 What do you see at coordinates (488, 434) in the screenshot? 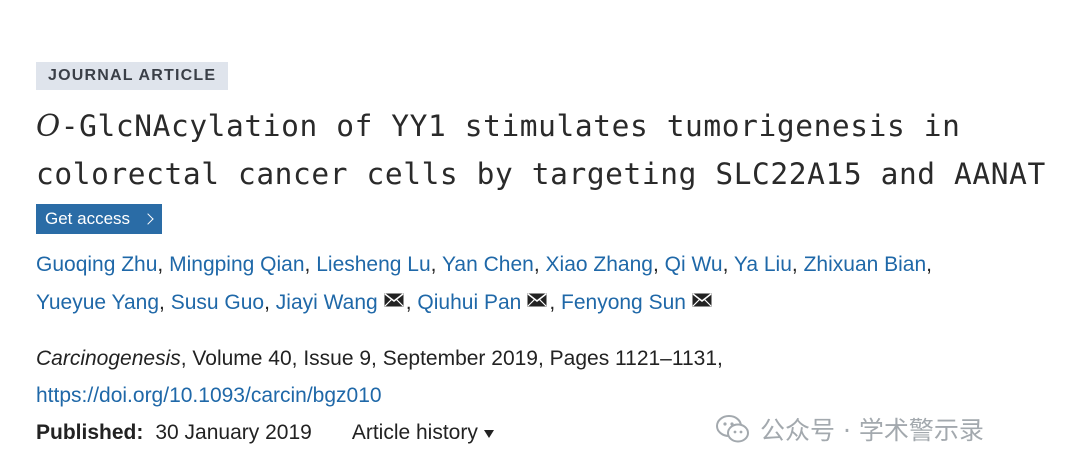
I see `caret-down-icon` at bounding box center [488, 434].